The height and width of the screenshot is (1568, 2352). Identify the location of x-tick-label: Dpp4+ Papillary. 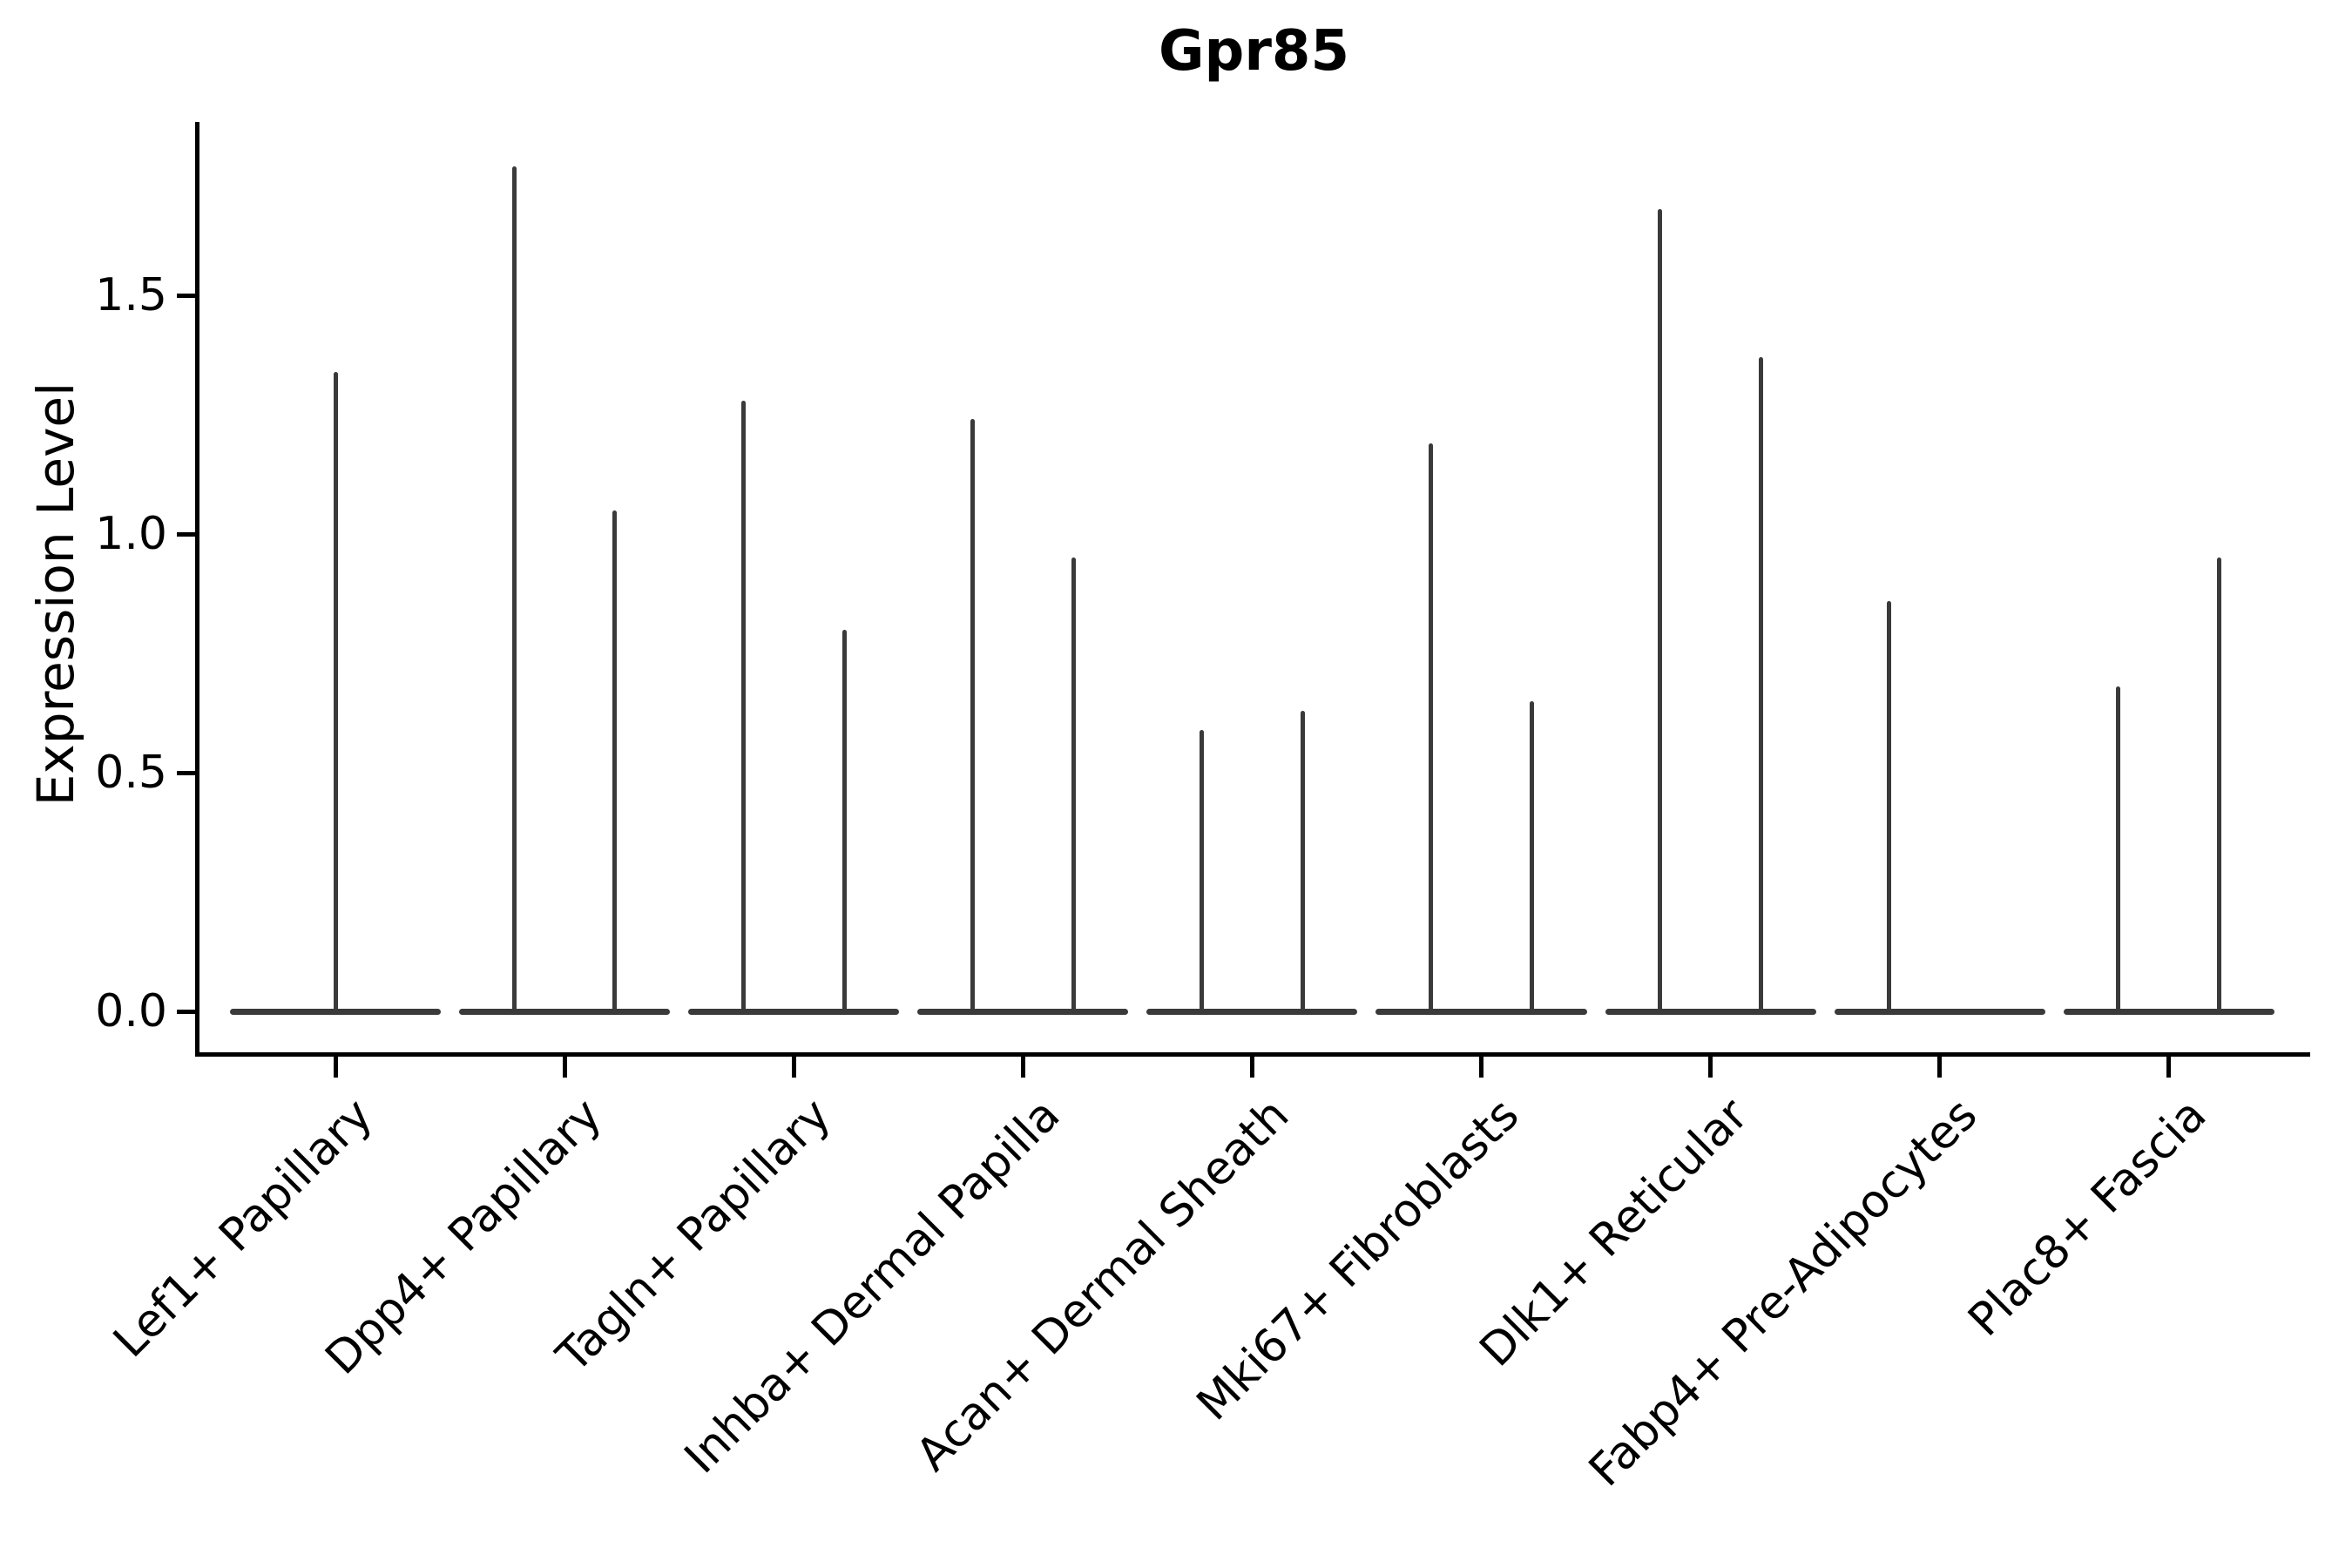
(464, 1236).